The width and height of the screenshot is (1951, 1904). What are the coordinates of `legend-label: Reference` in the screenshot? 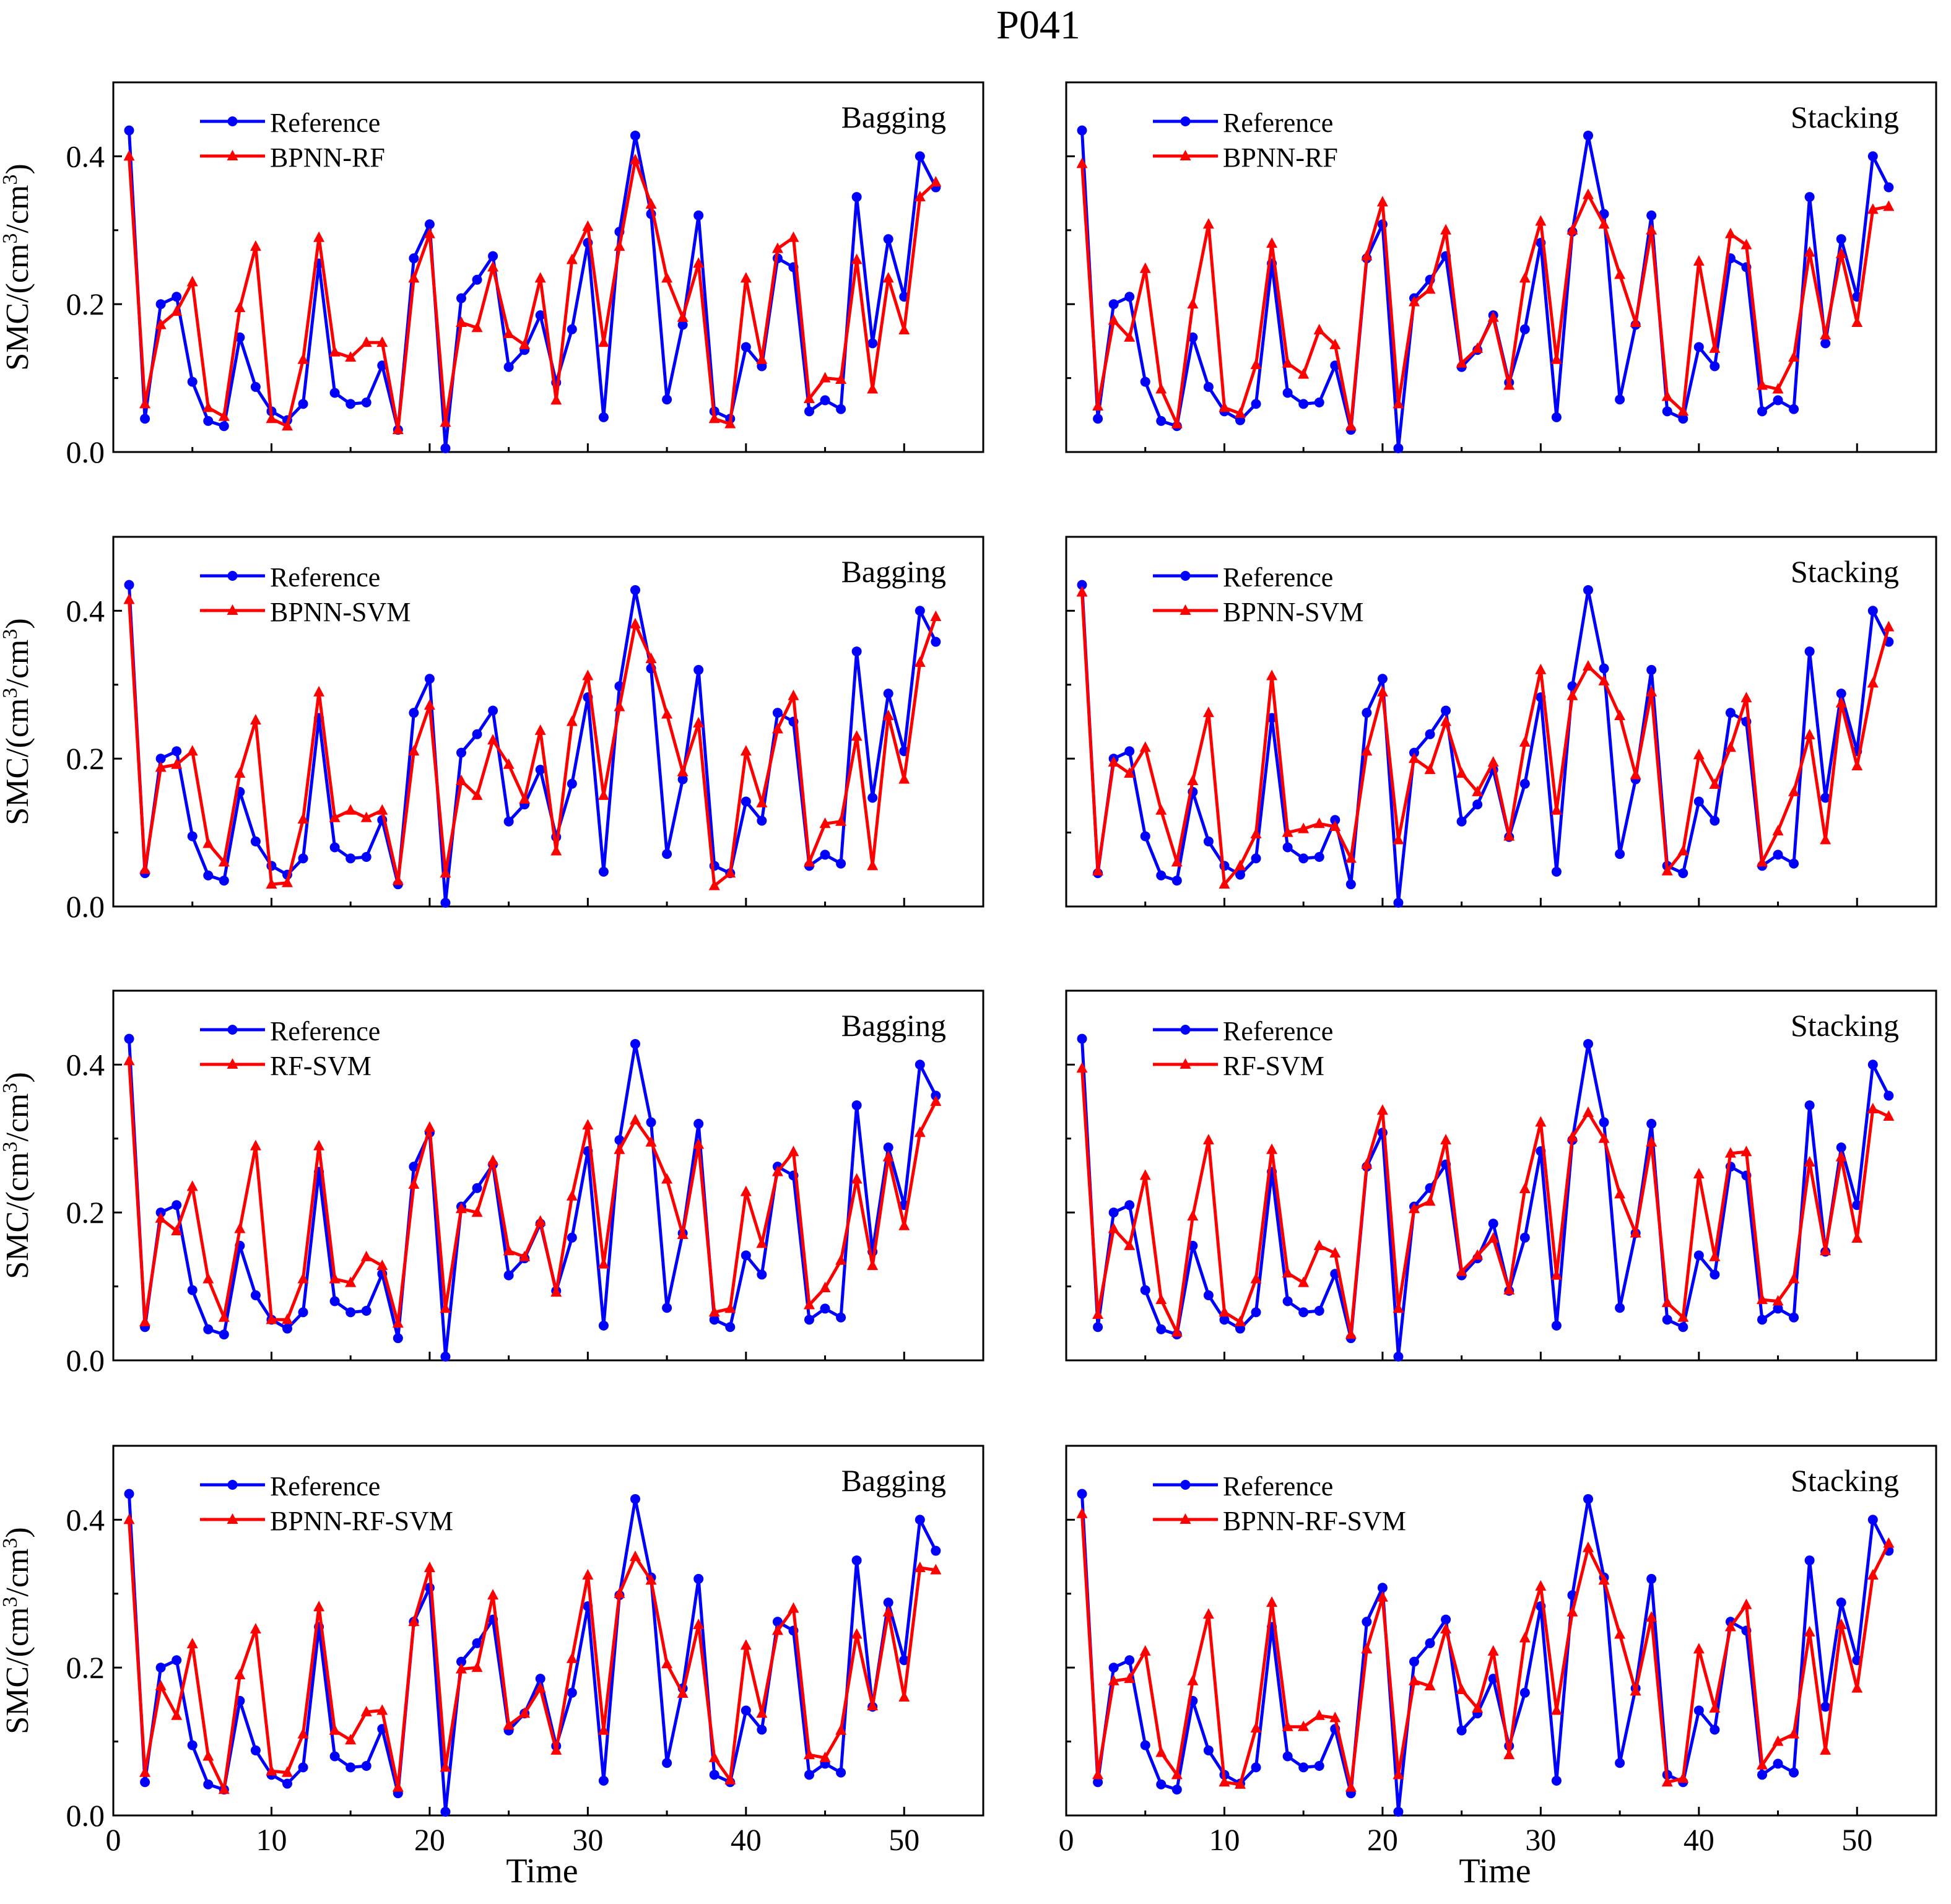 It's located at (1278, 1031).